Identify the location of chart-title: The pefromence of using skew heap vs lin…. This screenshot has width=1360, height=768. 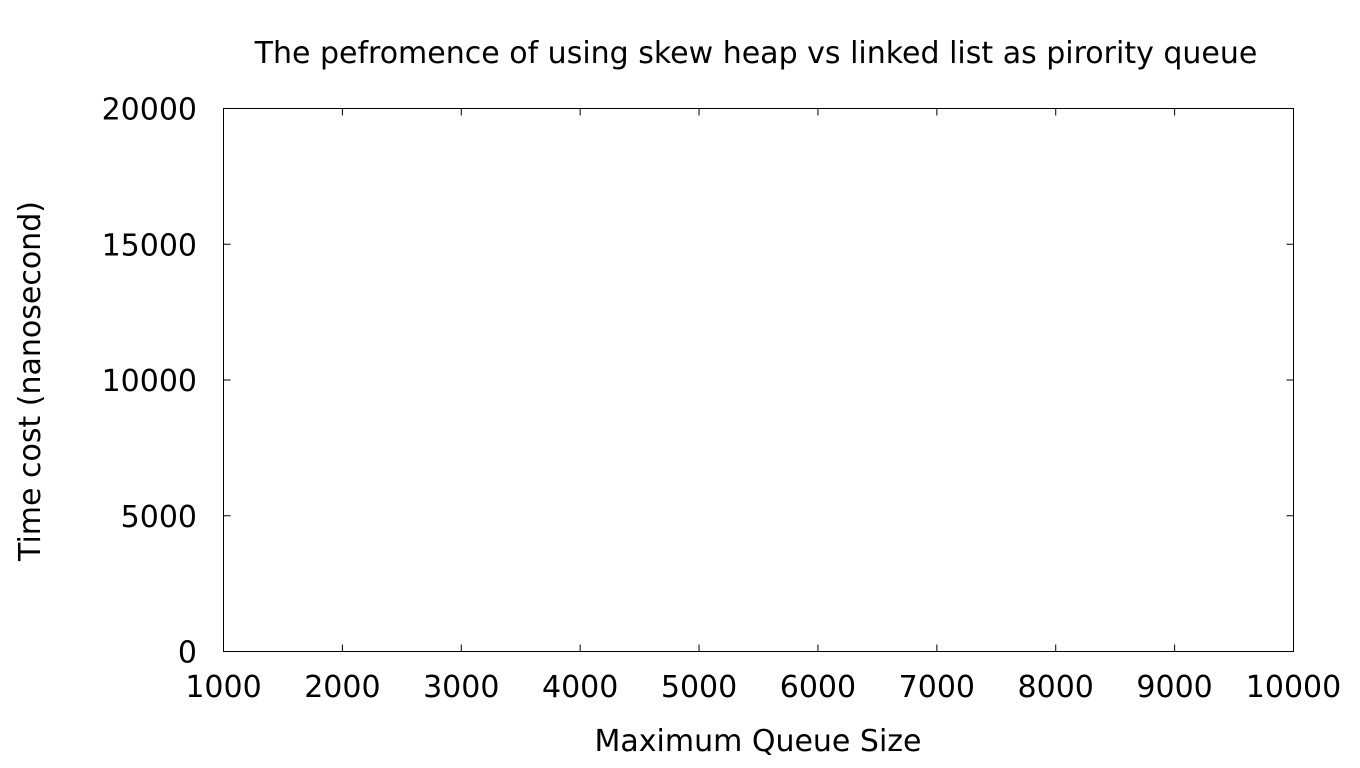
(756, 53).